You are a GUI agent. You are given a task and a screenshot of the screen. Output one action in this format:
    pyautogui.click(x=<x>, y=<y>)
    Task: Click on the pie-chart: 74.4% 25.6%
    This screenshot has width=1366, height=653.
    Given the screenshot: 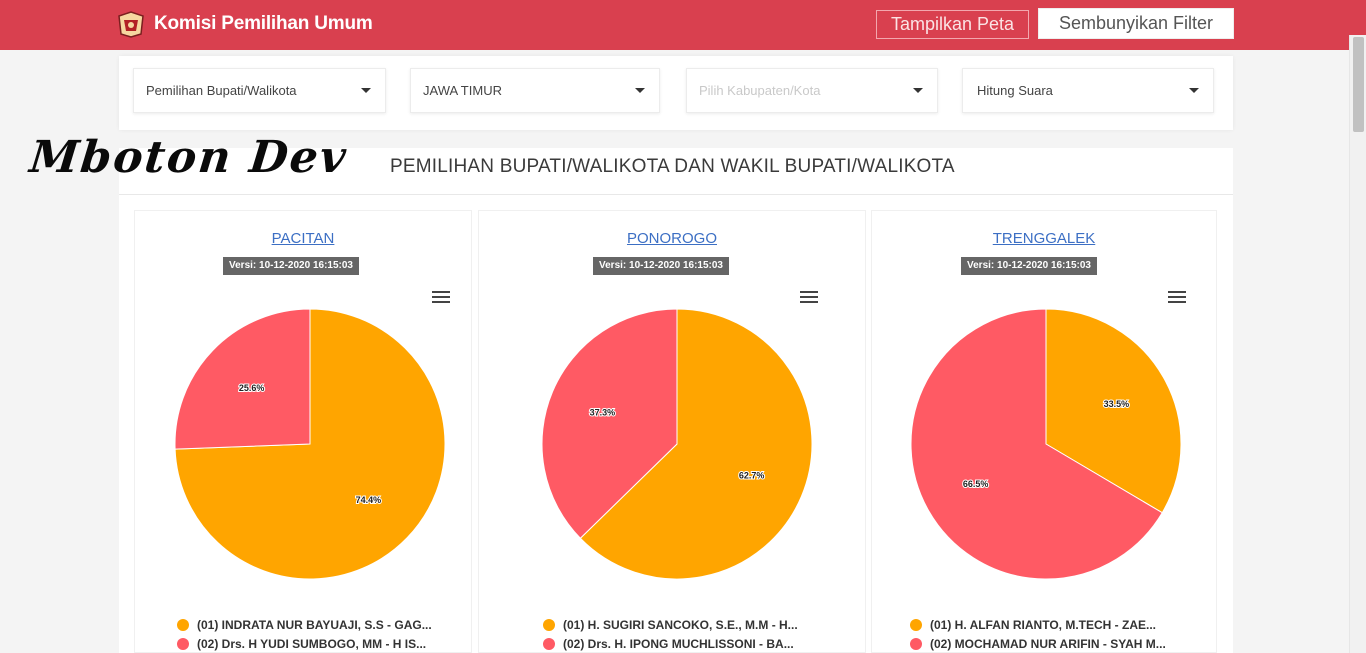 What is the action you would take?
    pyautogui.click(x=310, y=444)
    